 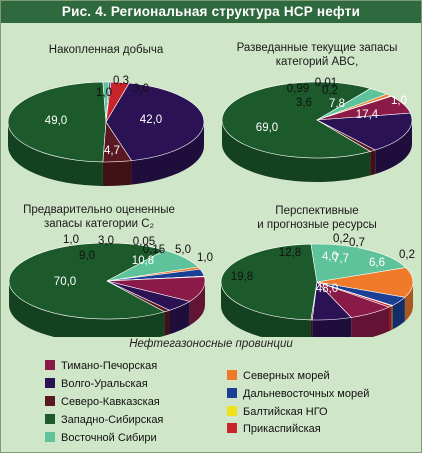 I want to click on legend-item: Тимано-Печорская, so click(x=101, y=366).